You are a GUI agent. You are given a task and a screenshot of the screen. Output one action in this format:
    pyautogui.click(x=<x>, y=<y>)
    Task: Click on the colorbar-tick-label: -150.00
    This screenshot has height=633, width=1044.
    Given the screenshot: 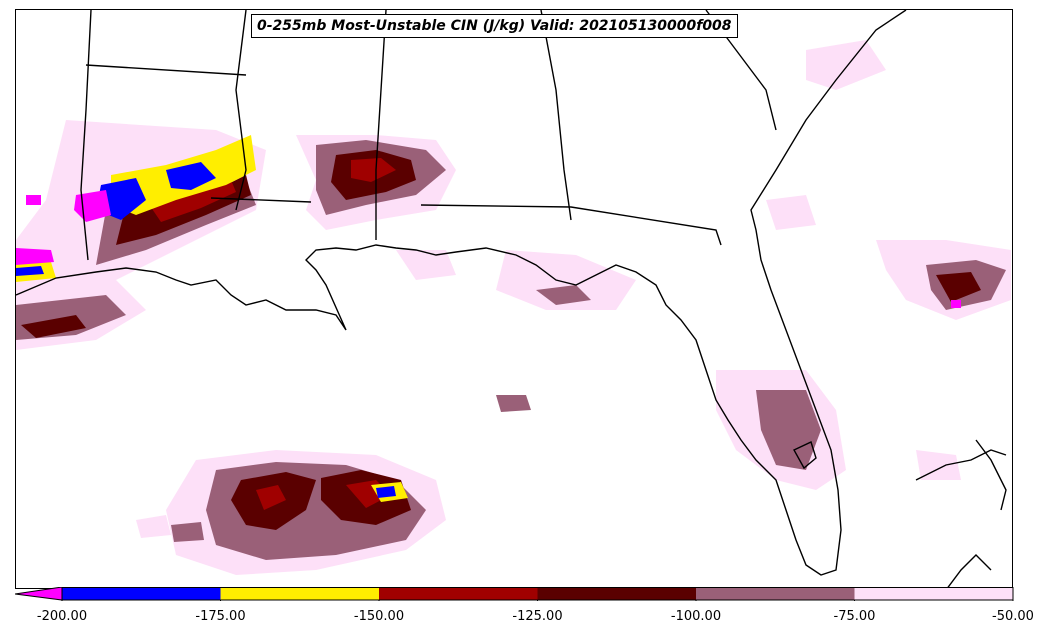 What is the action you would take?
    pyautogui.click(x=379, y=616)
    